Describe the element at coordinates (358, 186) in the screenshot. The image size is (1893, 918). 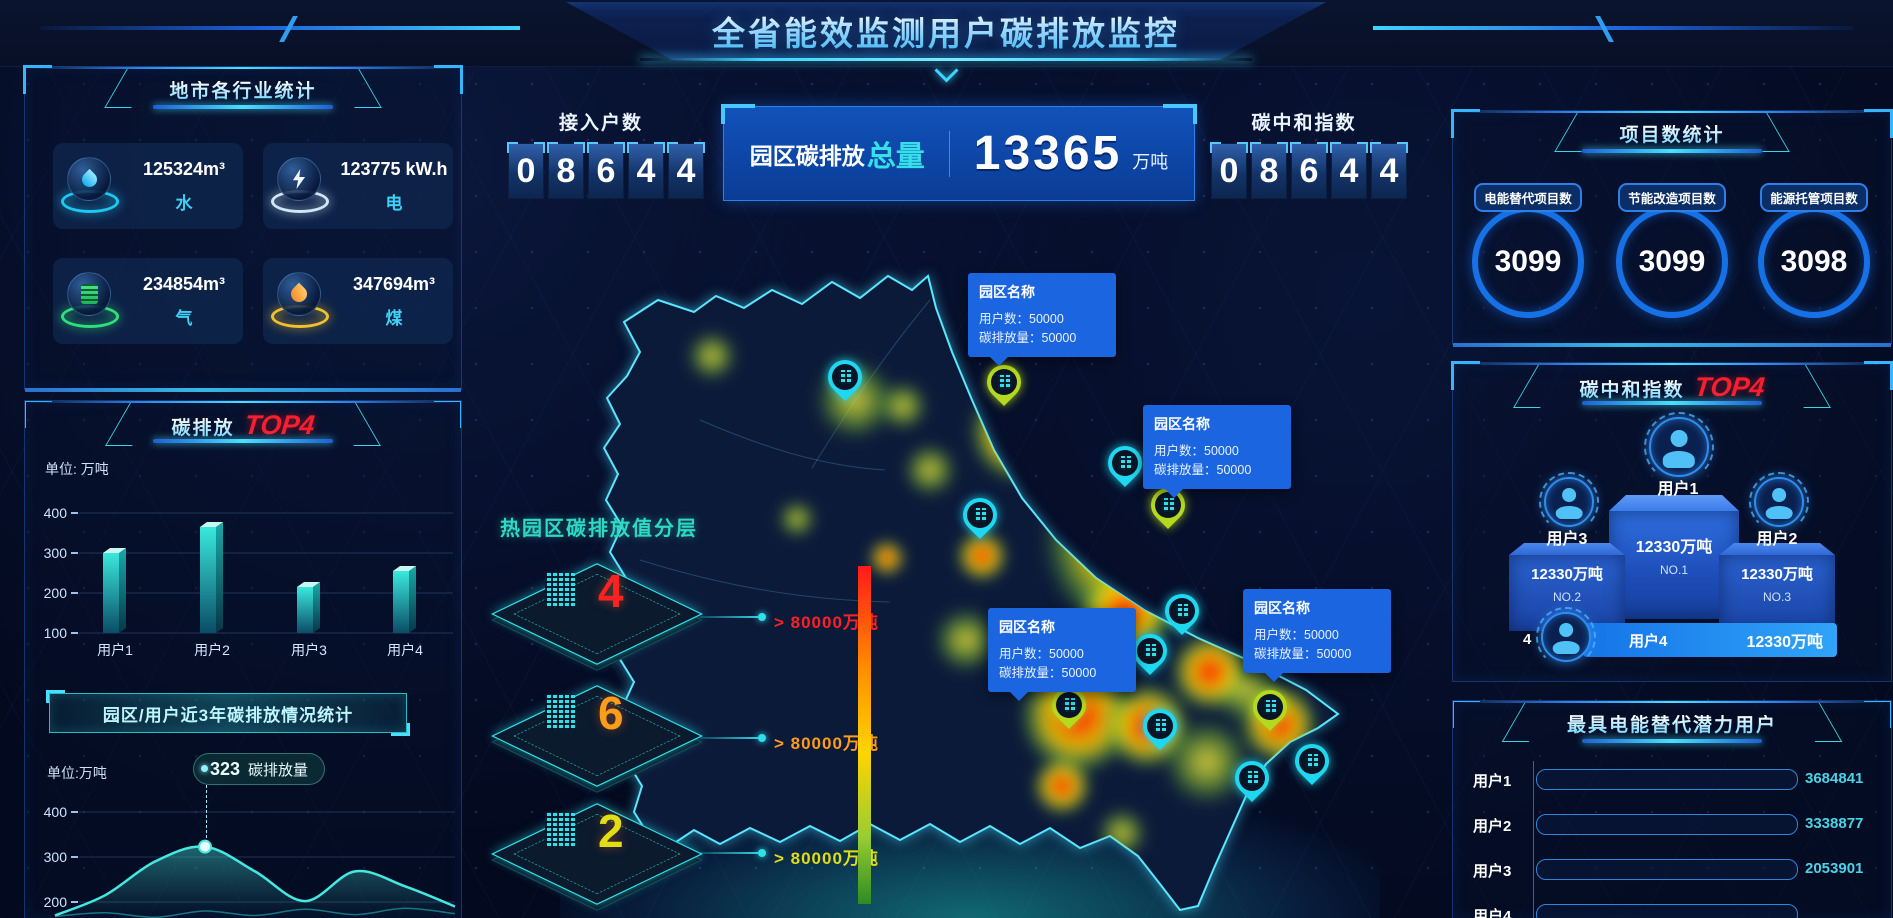
I see `stat-card-electric: 123775 kW.h 电` at that location.